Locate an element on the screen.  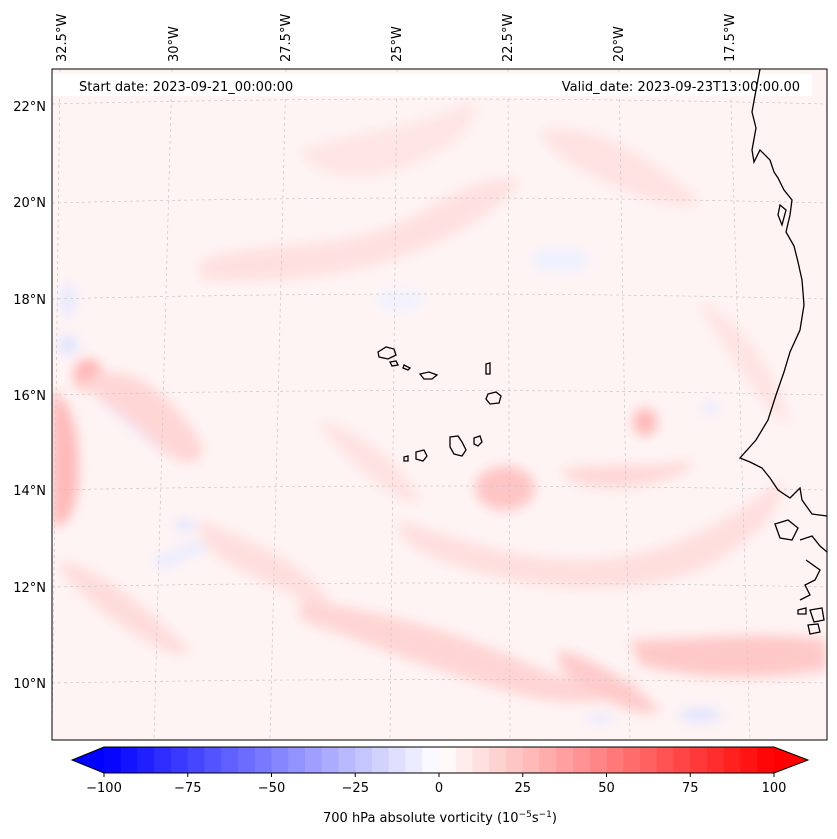
lat-label: 14°N is located at coordinates (29, 491).